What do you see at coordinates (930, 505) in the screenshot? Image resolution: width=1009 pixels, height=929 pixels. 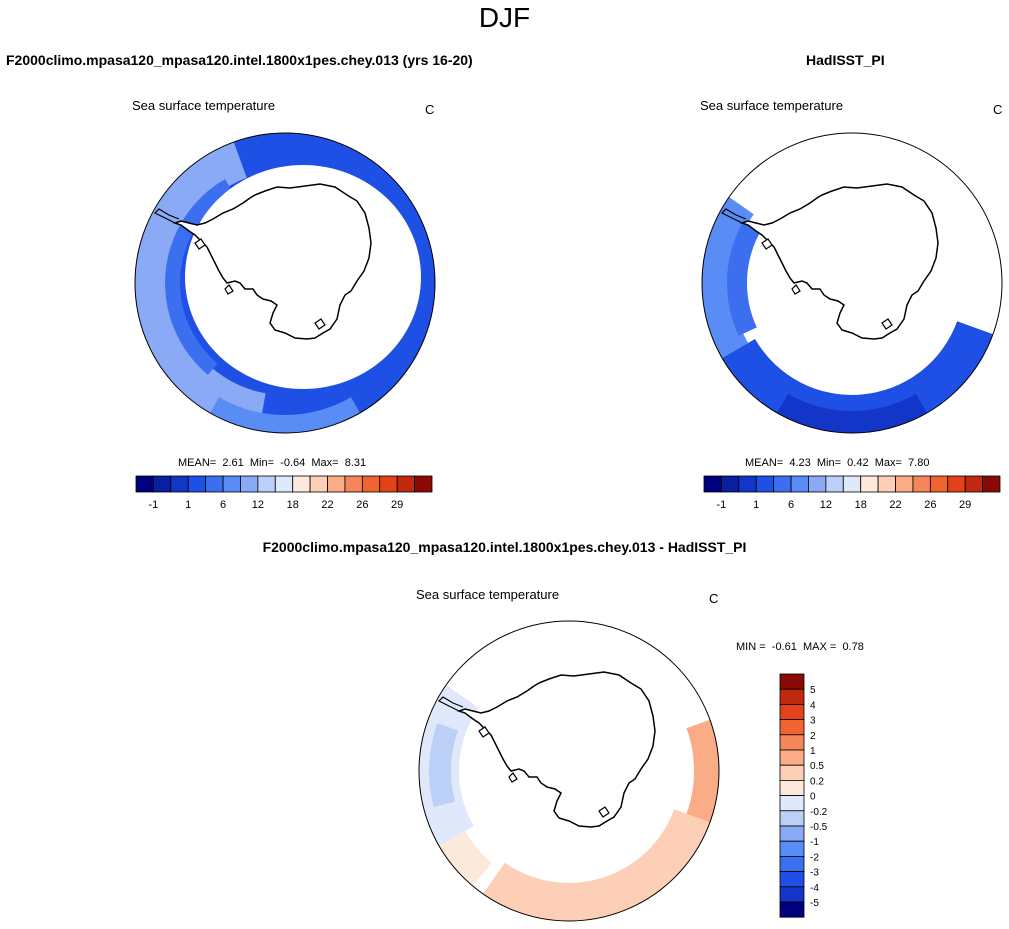 I see `colorbar-tick-label: 26` at bounding box center [930, 505].